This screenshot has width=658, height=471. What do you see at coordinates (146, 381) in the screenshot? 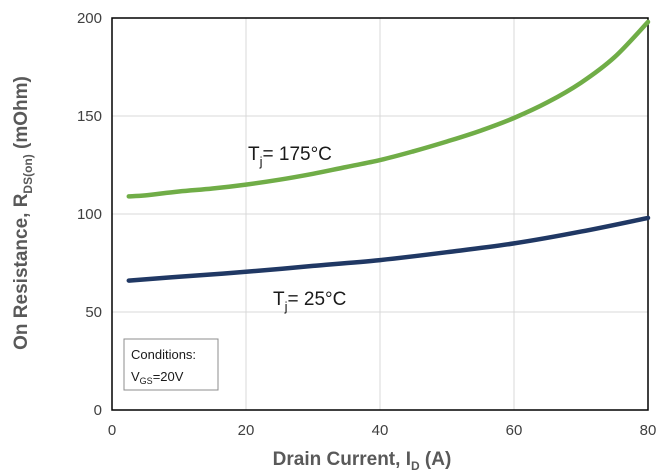
I see `conditions-vgs-sub: GS` at bounding box center [146, 381].